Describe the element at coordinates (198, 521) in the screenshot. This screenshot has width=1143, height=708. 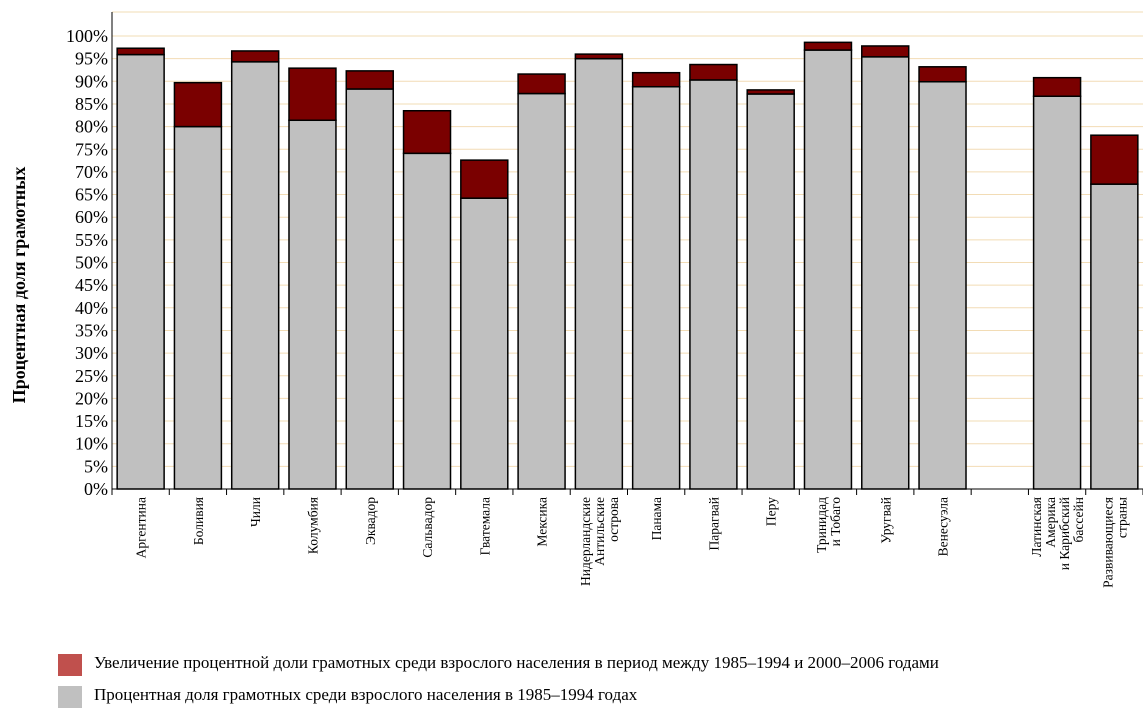
I see `x-tick-label-line: Боливия` at that location.